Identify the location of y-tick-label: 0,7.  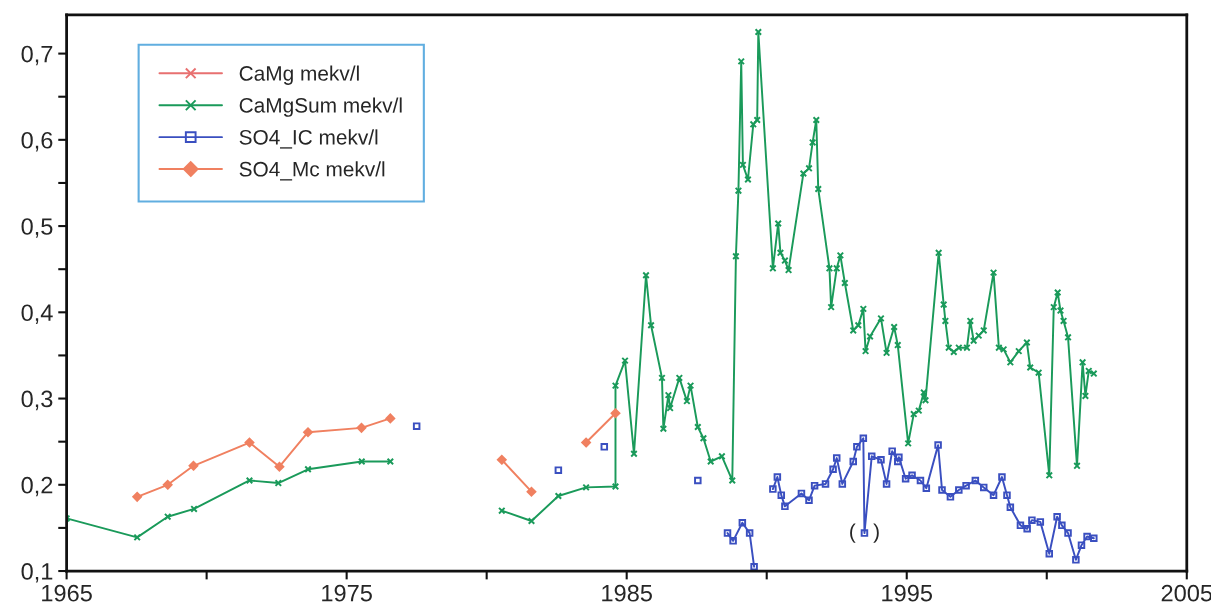
(37, 55).